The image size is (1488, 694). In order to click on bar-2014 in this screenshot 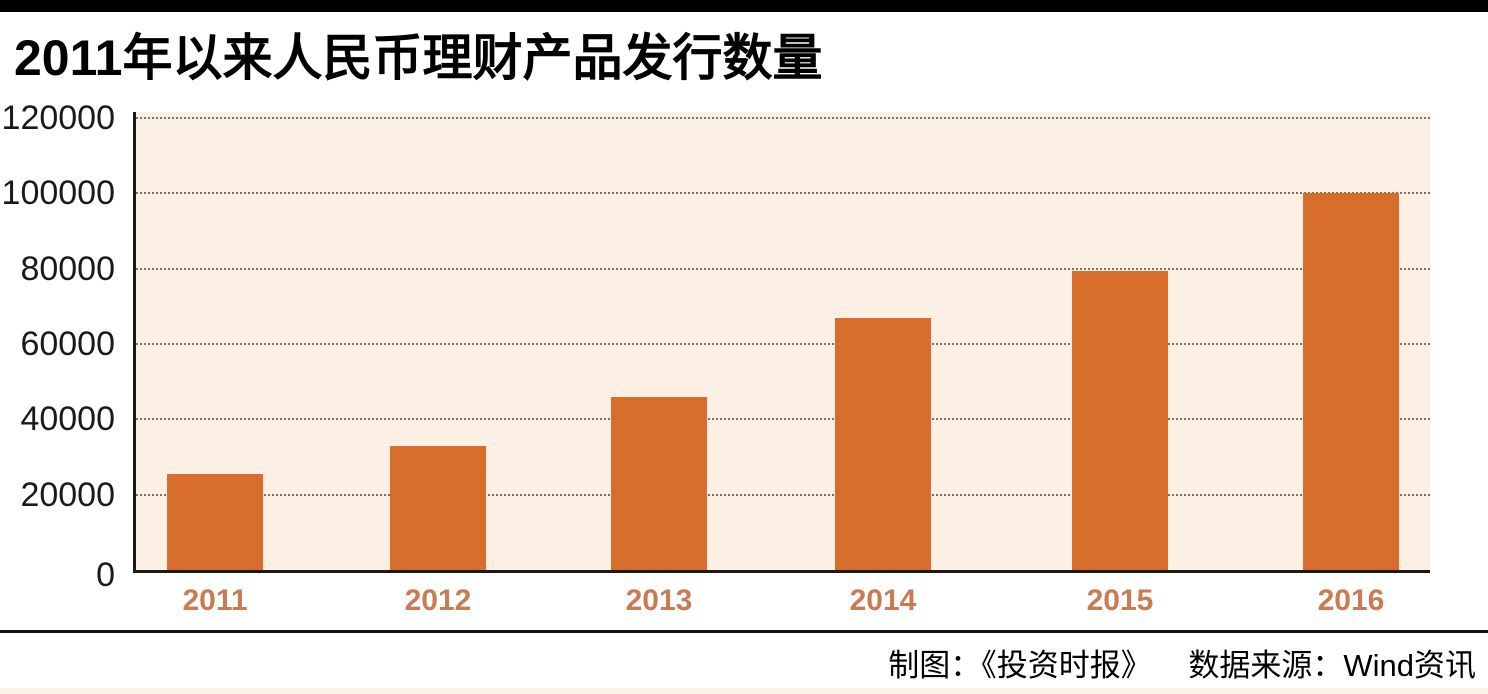, I will do `click(883, 443)`.